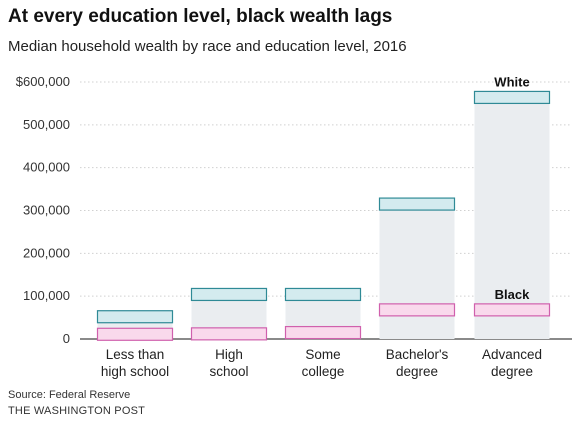  Describe the element at coordinates (46, 295) in the screenshot. I see `y-tick-label: 100,000` at that location.